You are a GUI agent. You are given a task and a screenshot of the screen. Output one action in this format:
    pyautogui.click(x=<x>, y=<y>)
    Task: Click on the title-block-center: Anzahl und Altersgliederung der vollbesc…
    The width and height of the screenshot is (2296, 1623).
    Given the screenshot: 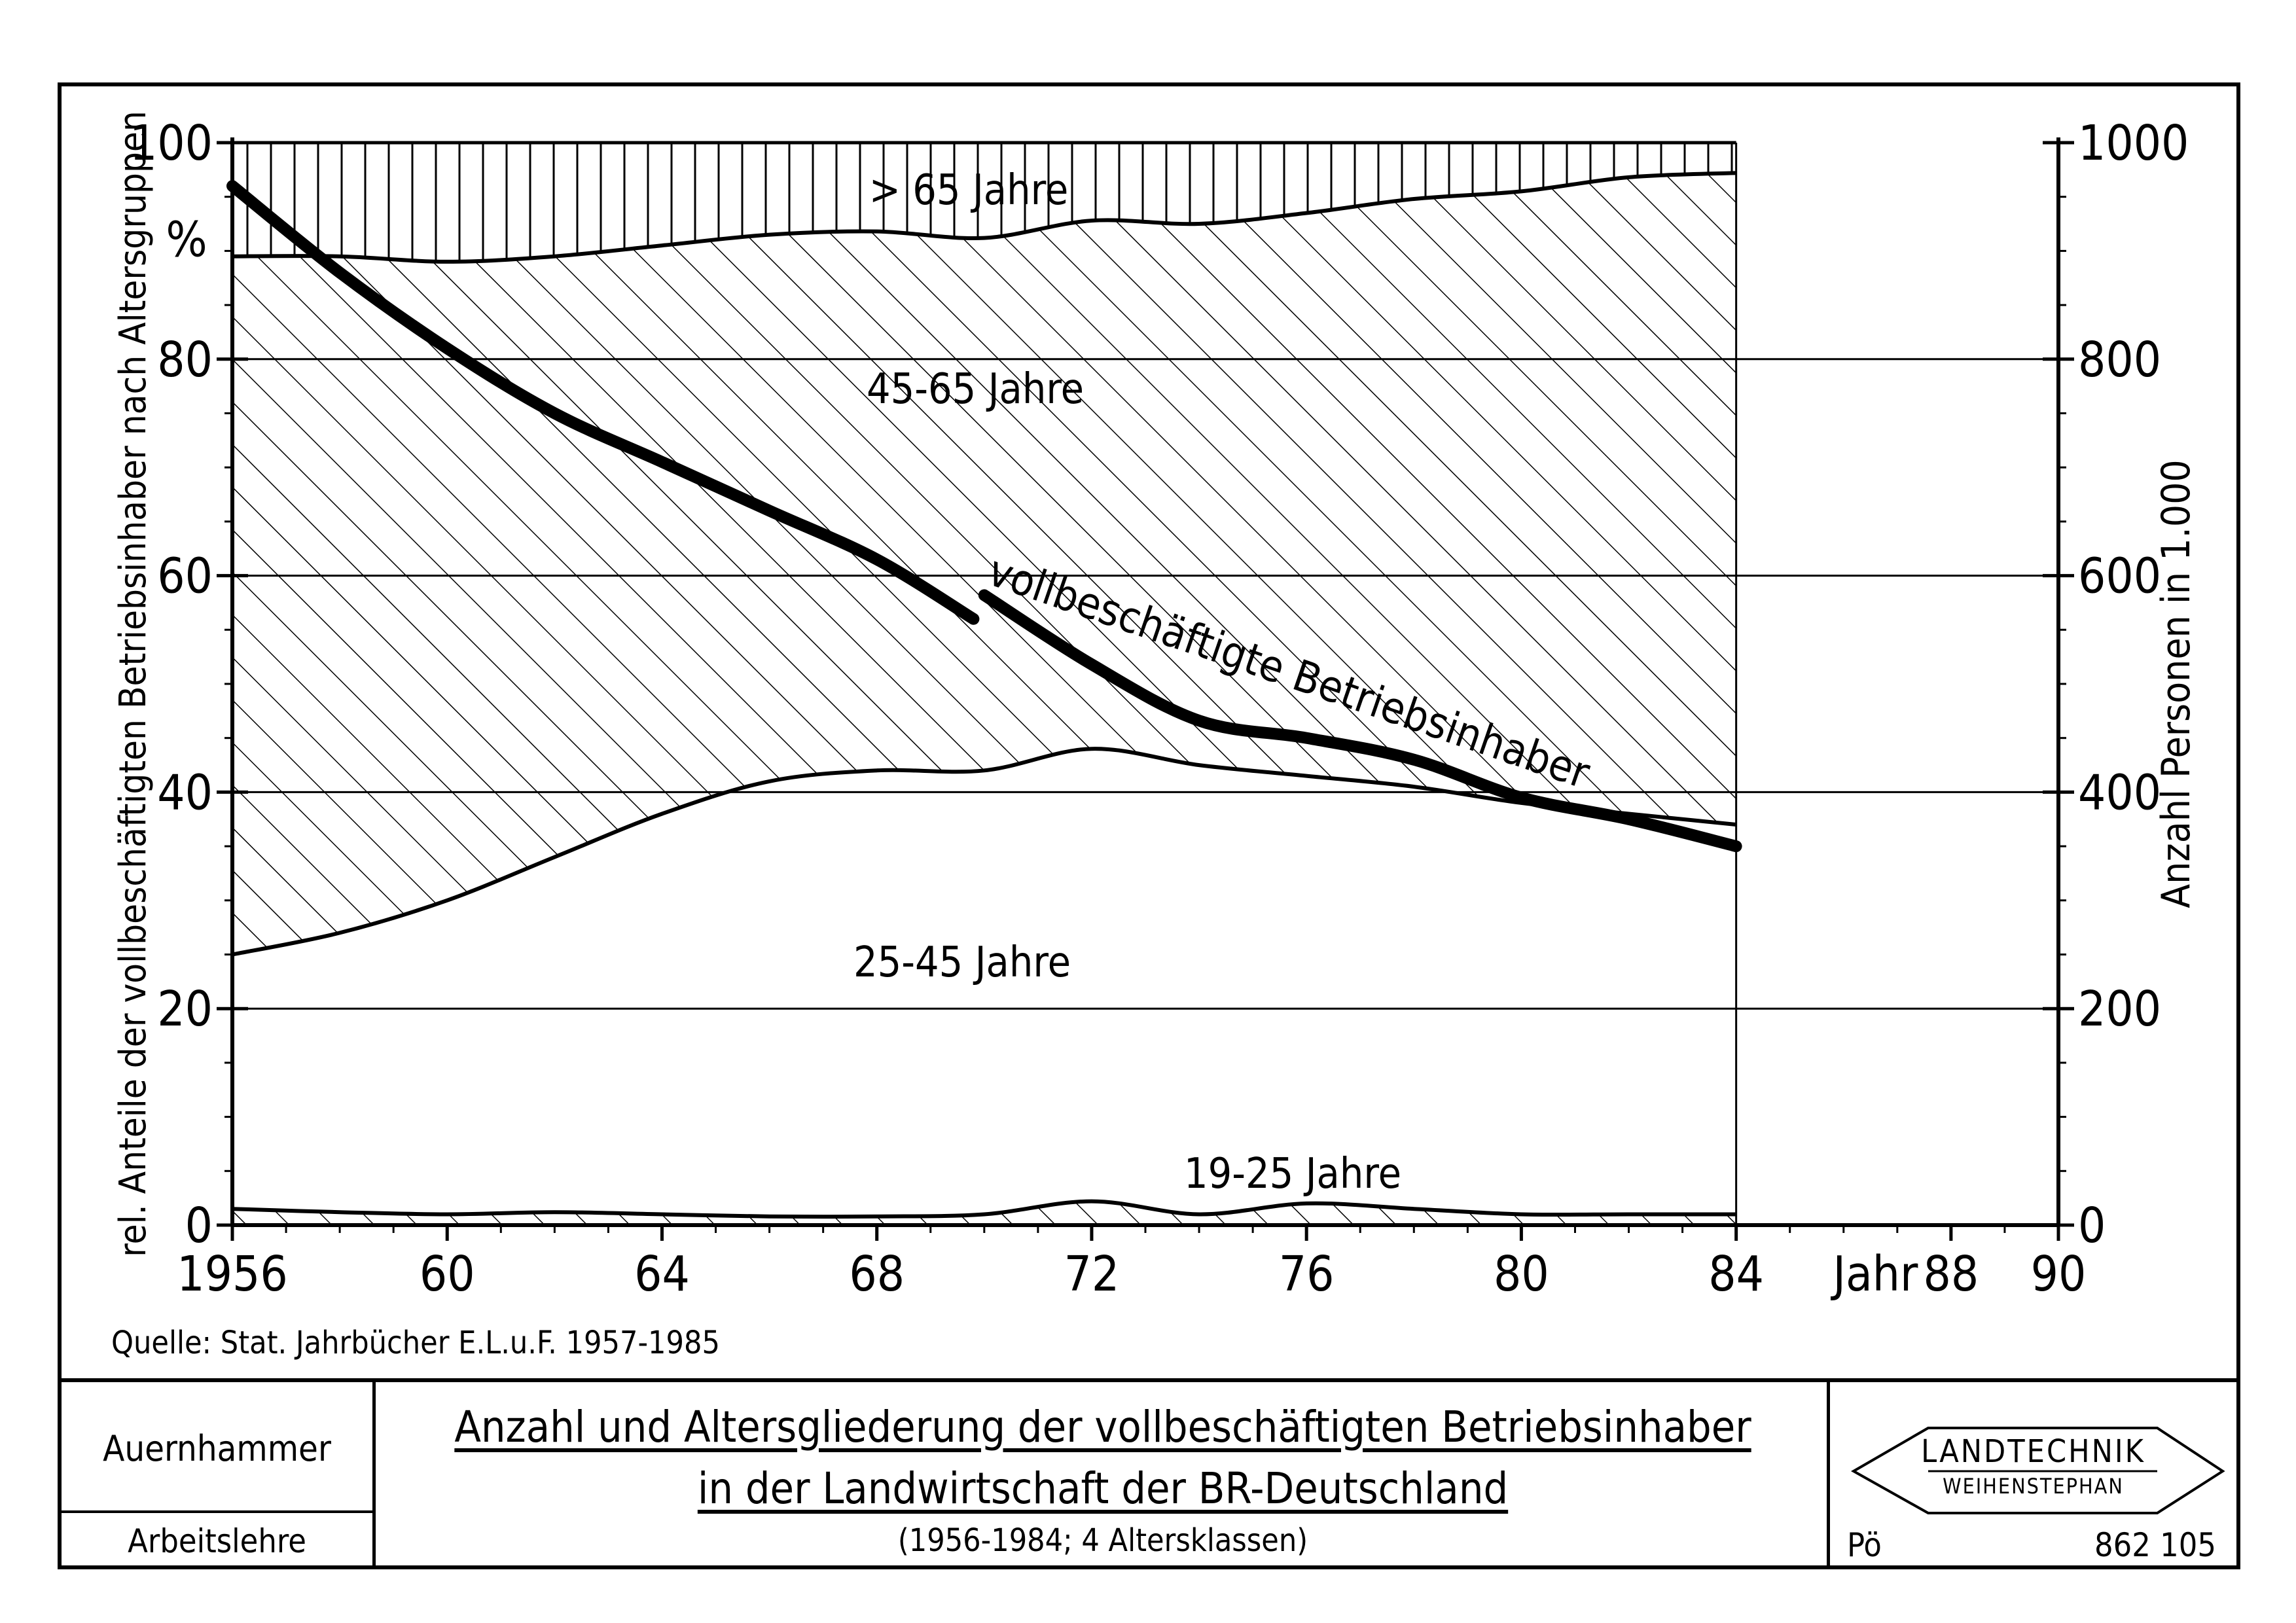 What is the action you would take?
    pyautogui.click(x=1103, y=1475)
    